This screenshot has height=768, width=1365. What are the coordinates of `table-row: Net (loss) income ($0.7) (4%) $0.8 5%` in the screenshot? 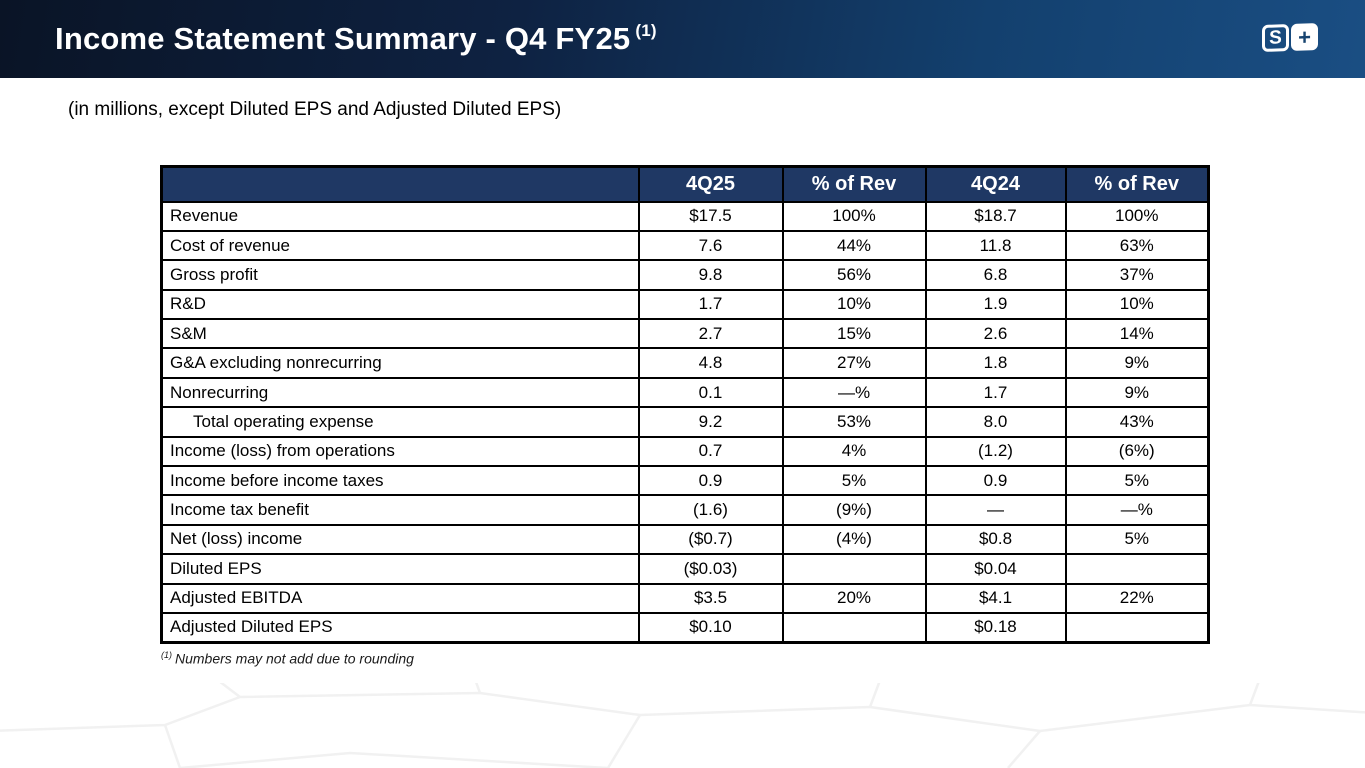 It's located at (685, 539).